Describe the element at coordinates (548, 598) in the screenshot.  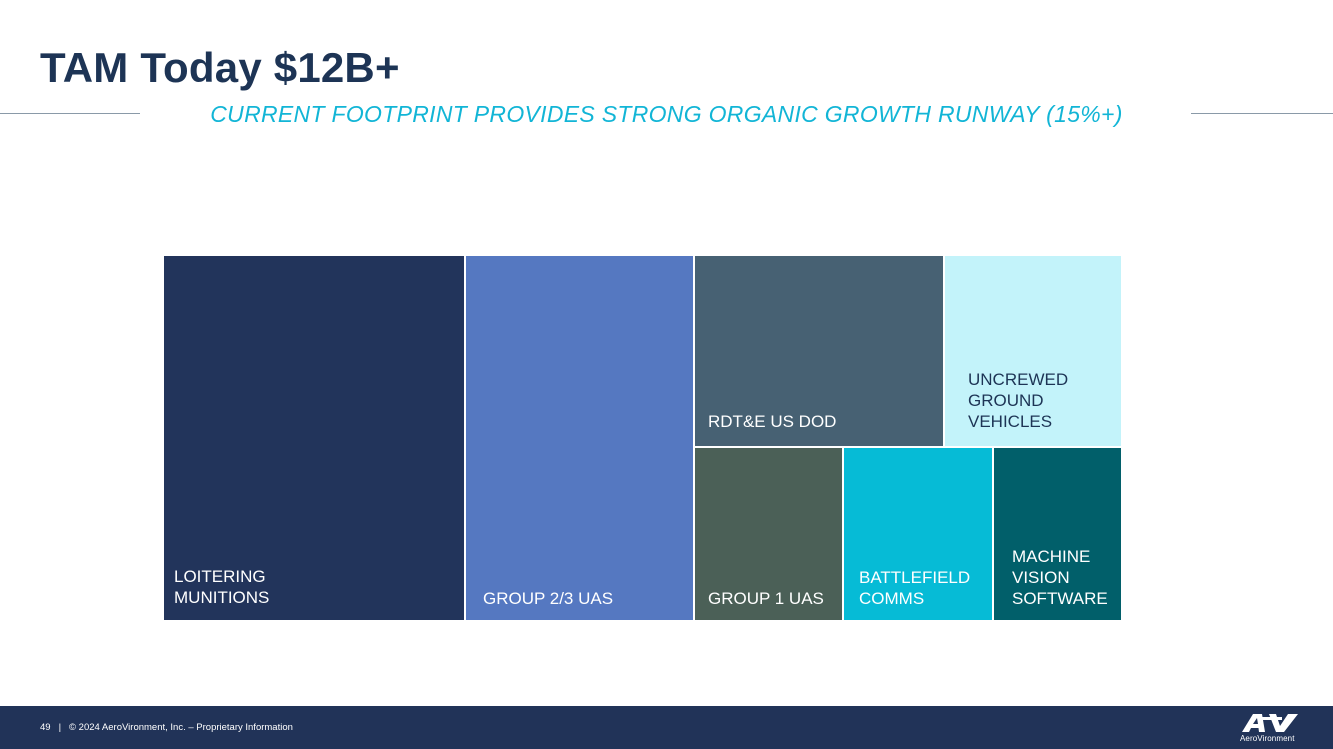
I see `treemap-tile-label: GROUP 2/3 UAS` at that location.